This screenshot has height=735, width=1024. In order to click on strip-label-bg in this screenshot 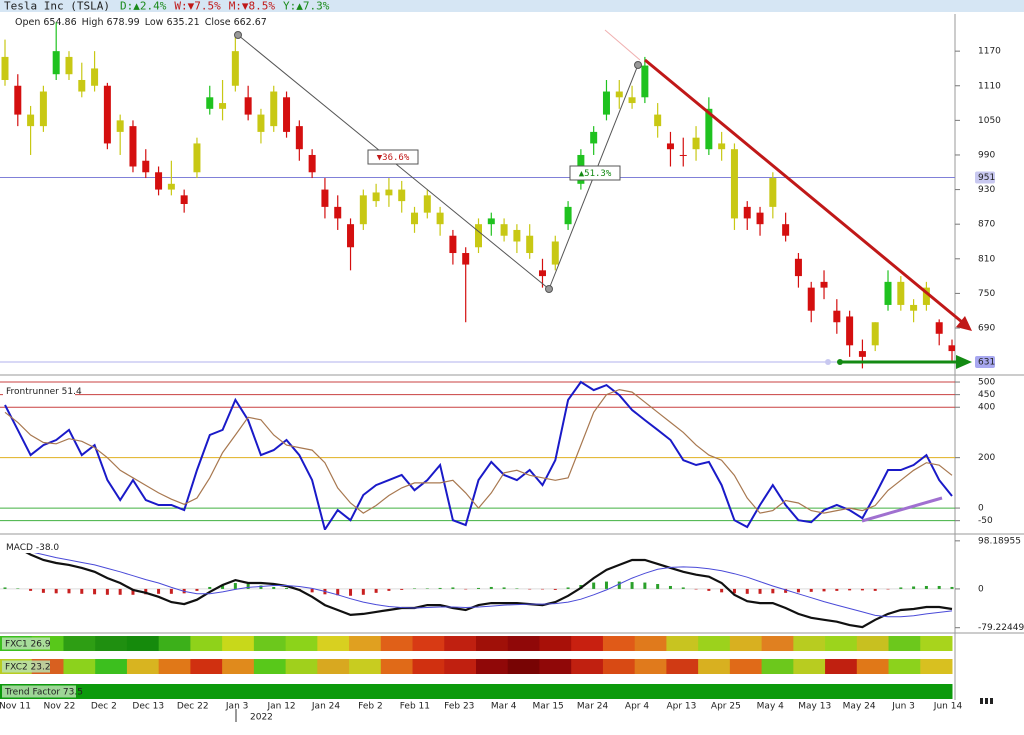, I will do `click(26, 666)`.